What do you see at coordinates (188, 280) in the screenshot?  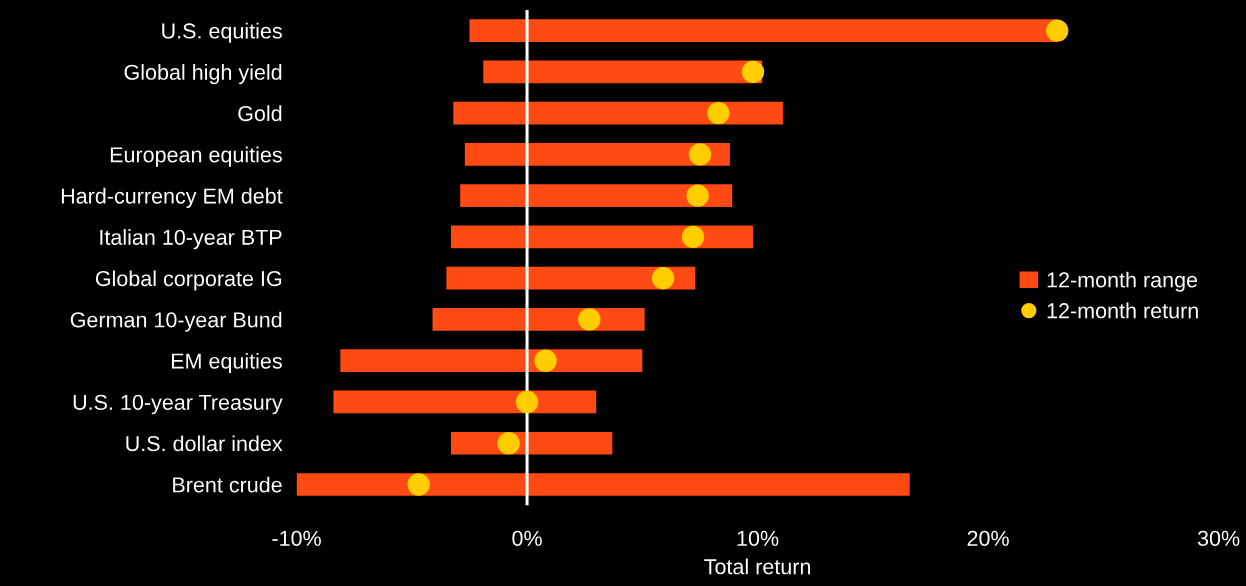 I see `y-tick-label: Global corporate IG` at bounding box center [188, 280].